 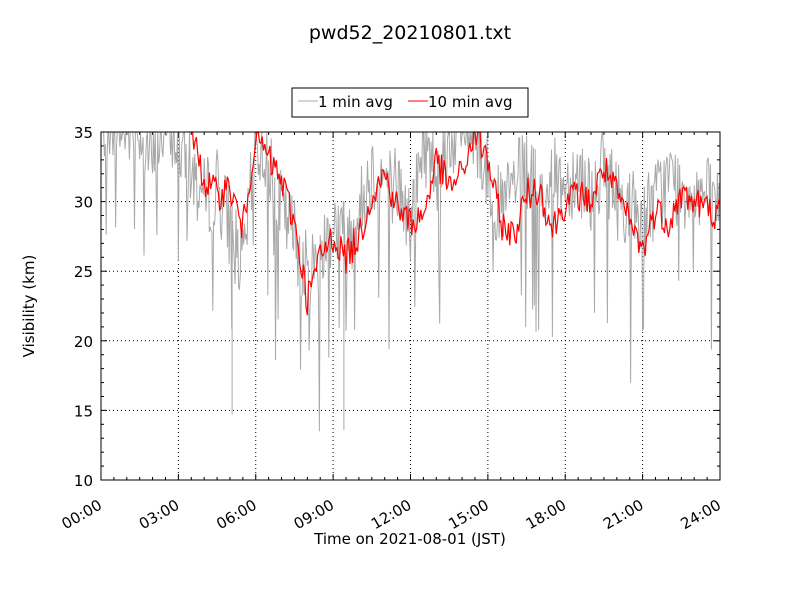 I want to click on y-tick-label: 10, so click(x=83, y=481).